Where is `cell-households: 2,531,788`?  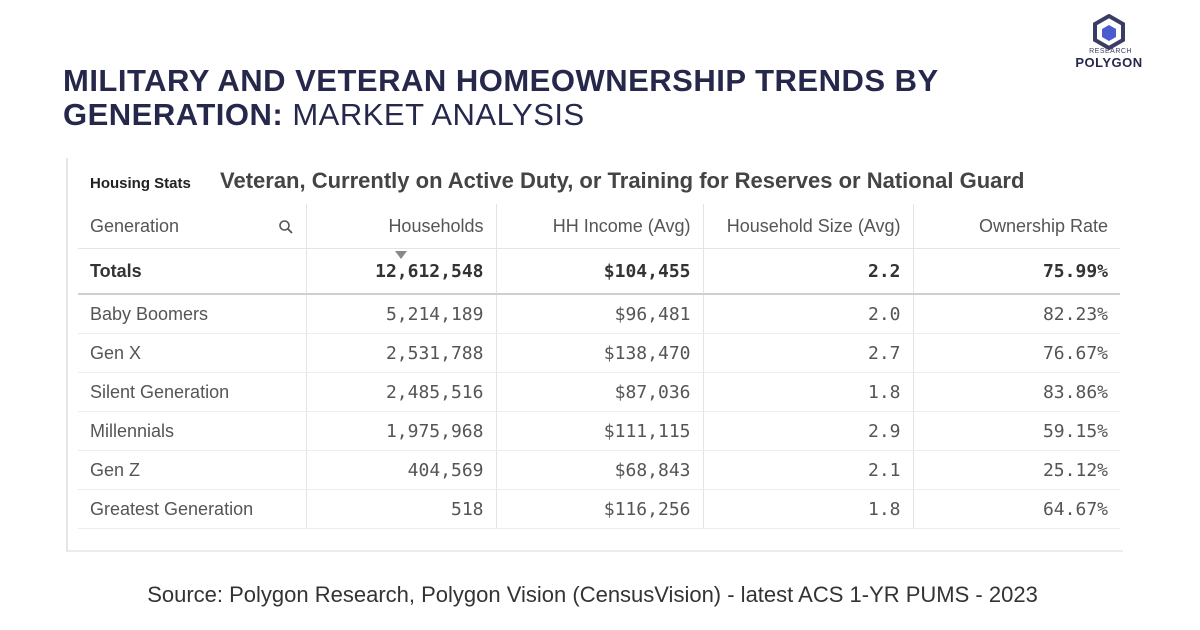 cell-households: 2,531,788 is located at coordinates (401, 353).